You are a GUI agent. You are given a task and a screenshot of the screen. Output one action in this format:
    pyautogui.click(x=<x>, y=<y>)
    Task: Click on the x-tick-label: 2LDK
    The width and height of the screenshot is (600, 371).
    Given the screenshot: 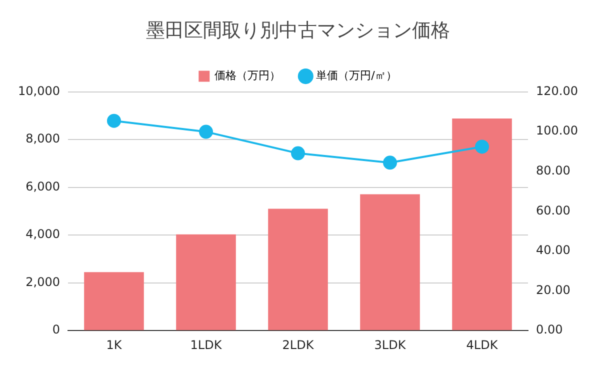 What is the action you would take?
    pyautogui.click(x=298, y=345)
    